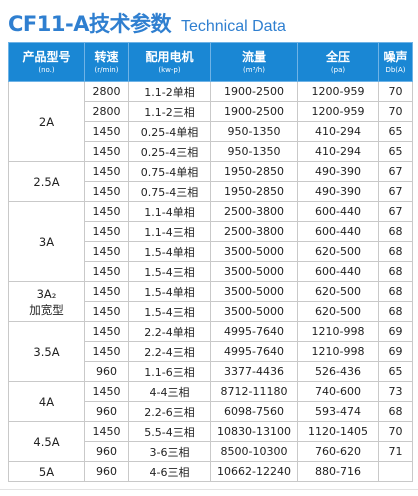 This screenshot has width=418, height=496. I want to click on table-row: 960 1.1-6三相 3377-4436 526-436 65, so click(211, 371).